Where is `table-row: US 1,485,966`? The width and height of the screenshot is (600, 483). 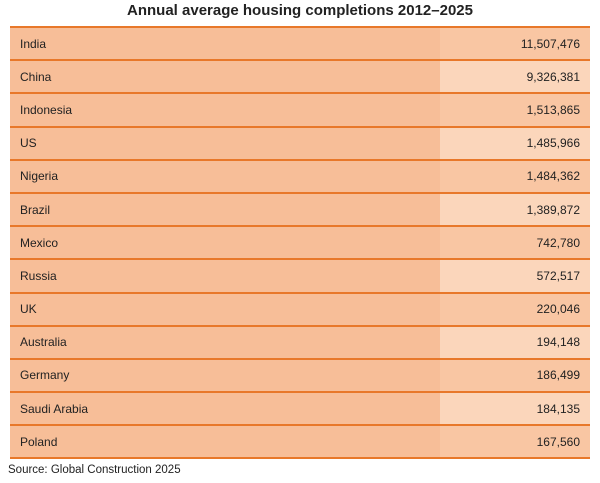 table-row: US 1,485,966 is located at coordinates (300, 142).